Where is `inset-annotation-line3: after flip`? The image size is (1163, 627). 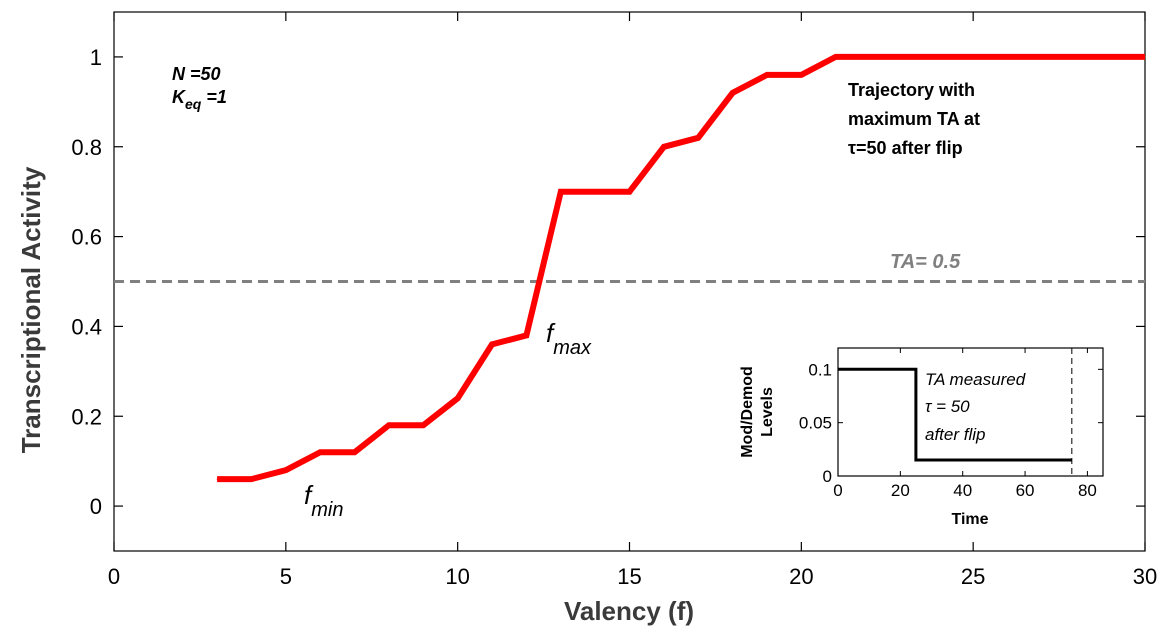
inset-annotation-line3: after flip is located at coordinates (955, 434).